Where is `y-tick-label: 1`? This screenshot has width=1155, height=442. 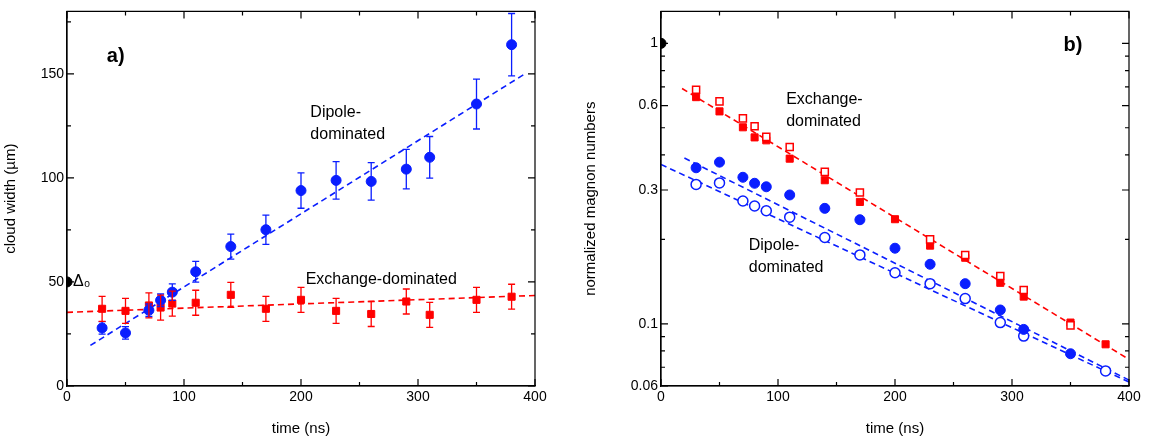
y-tick-label: 1 is located at coordinates (654, 42).